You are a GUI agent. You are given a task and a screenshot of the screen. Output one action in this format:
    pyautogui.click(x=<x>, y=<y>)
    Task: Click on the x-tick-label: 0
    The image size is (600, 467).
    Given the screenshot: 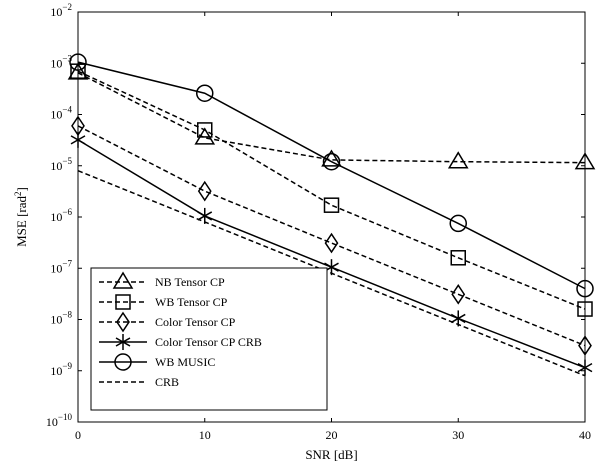 What is the action you would take?
    pyautogui.click(x=78, y=435)
    